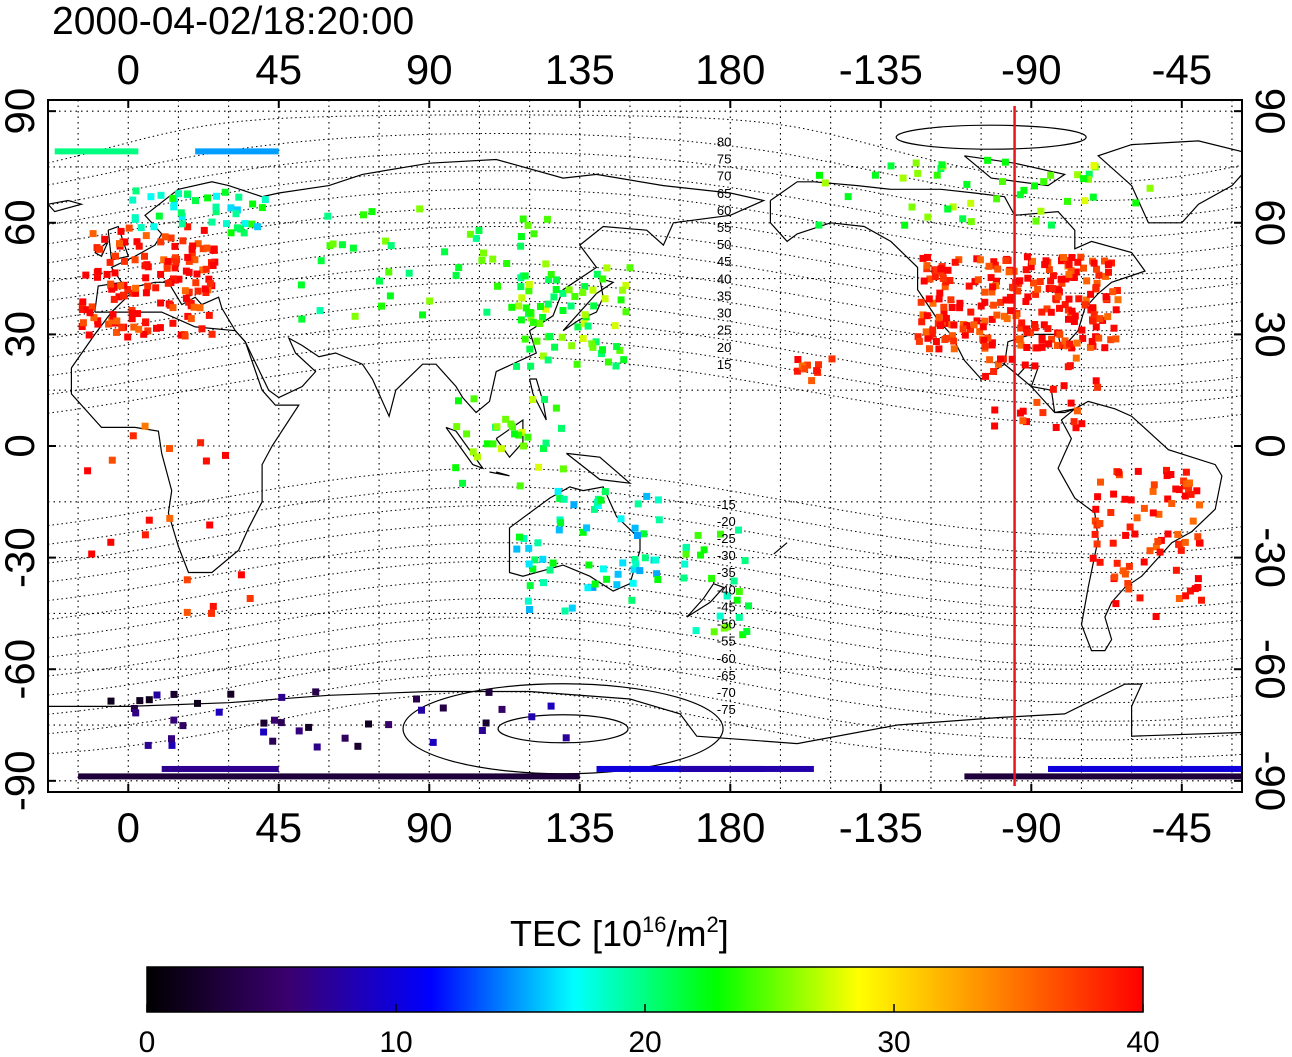  What do you see at coordinates (724, 193) in the screenshot?
I see `contour-label: 65` at bounding box center [724, 193].